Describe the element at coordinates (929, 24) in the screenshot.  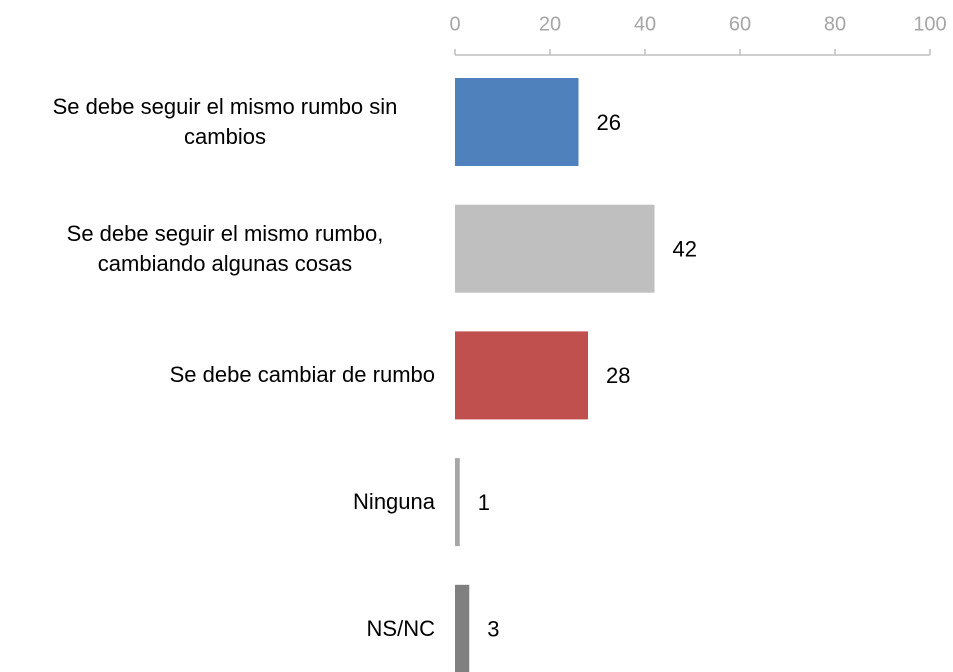
I see `x-tick-label: 100` at that location.